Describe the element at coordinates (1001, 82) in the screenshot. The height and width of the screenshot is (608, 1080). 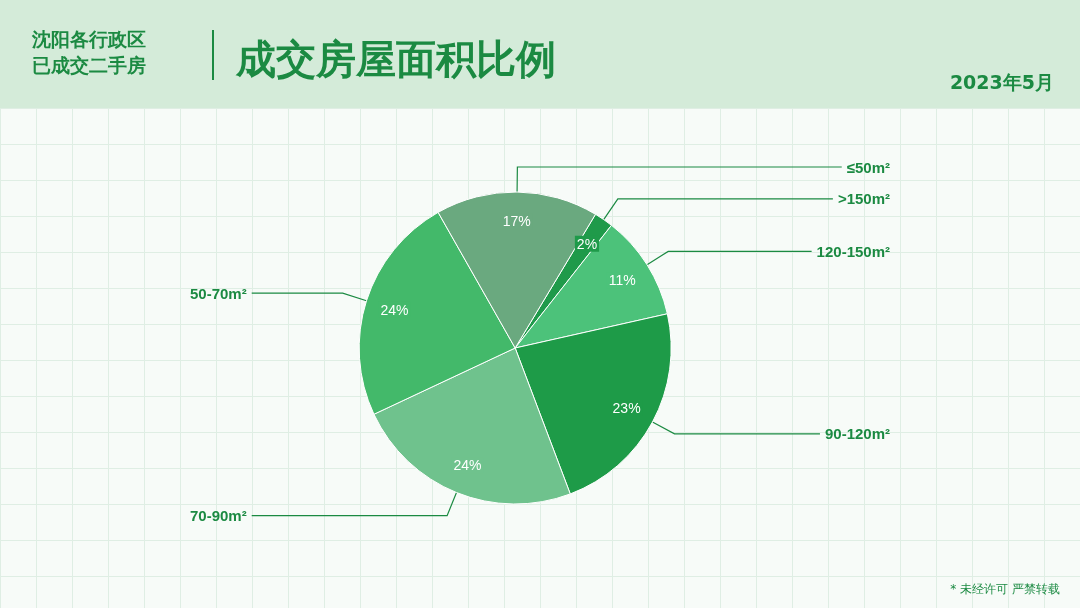
I see `text: 2023年5月` at that location.